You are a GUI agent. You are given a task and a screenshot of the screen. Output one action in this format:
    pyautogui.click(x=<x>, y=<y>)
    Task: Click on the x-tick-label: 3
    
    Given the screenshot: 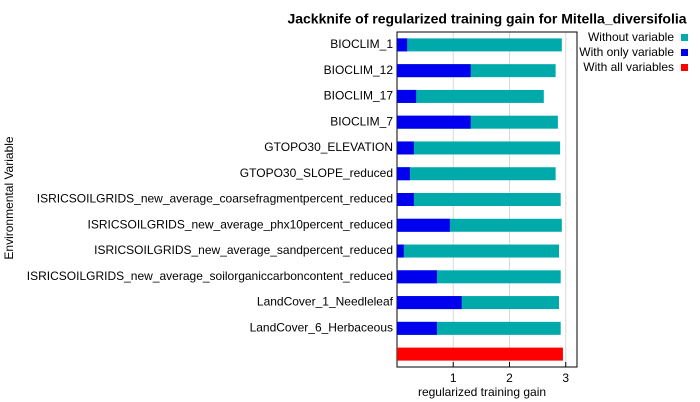 What is the action you would take?
    pyautogui.click(x=565, y=378)
    